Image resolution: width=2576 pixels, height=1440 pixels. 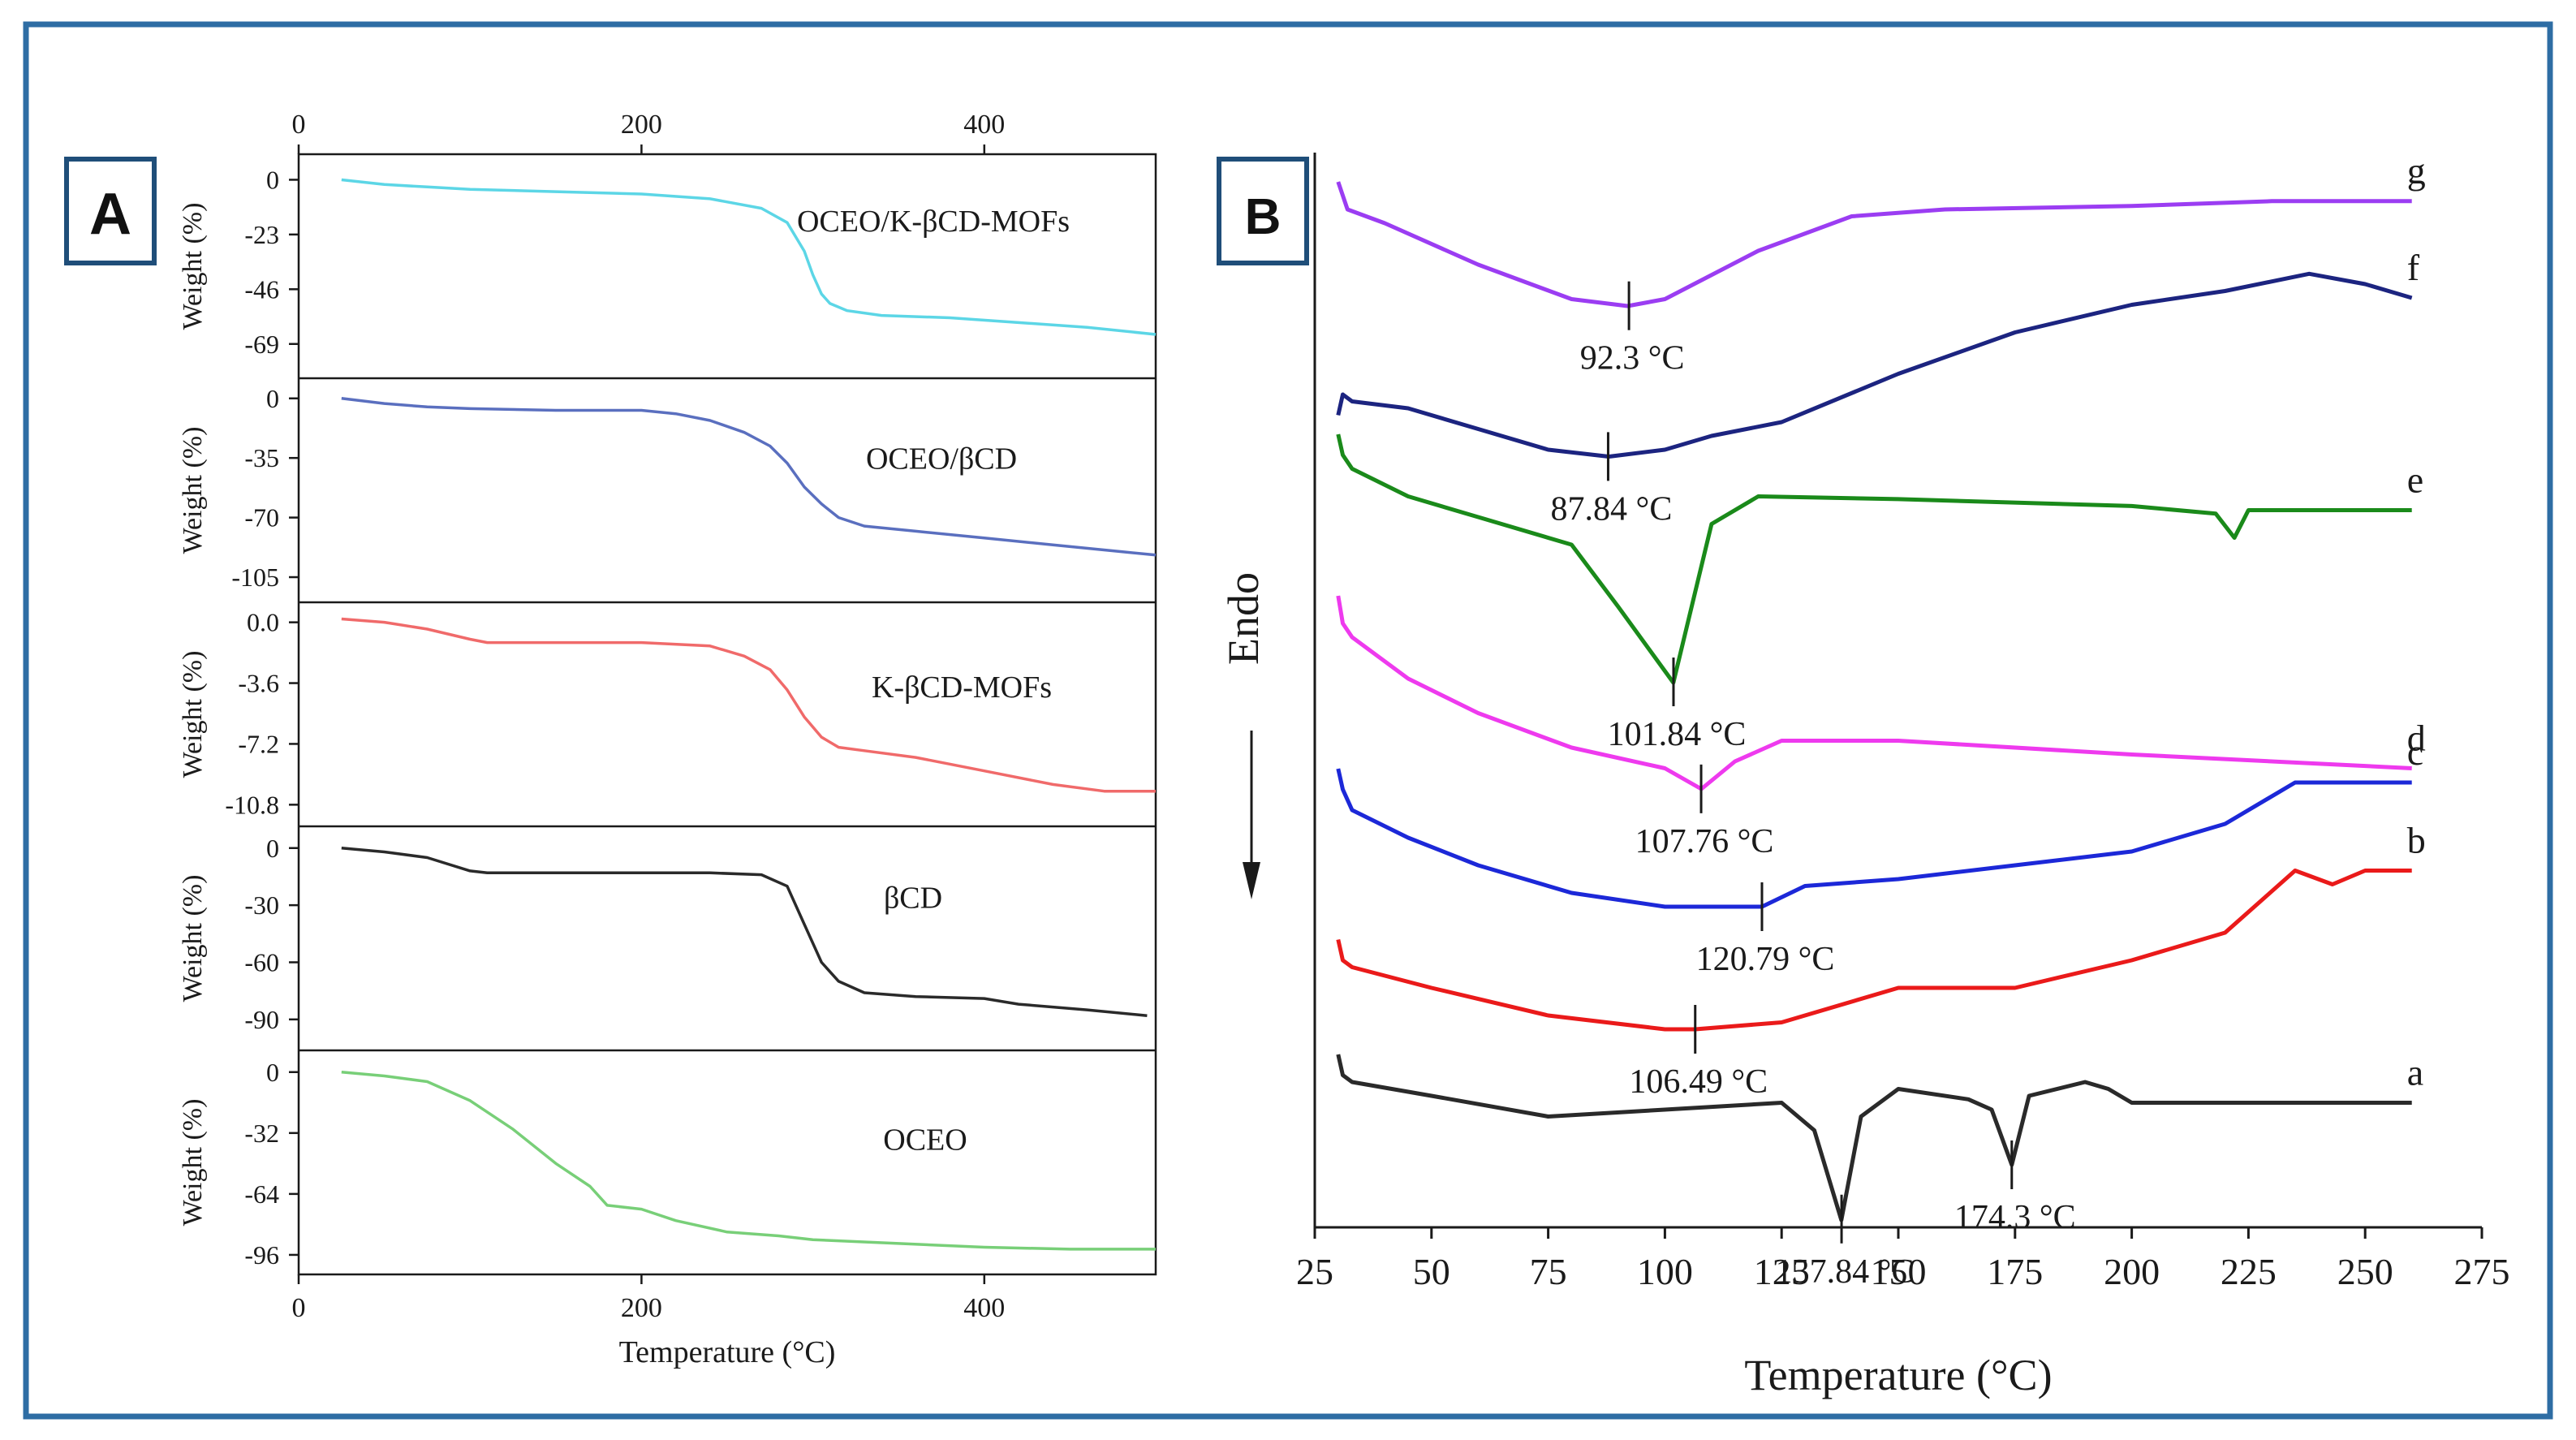 I want to click on tga-bottom-tick-label-200: 200, so click(x=642, y=1308).